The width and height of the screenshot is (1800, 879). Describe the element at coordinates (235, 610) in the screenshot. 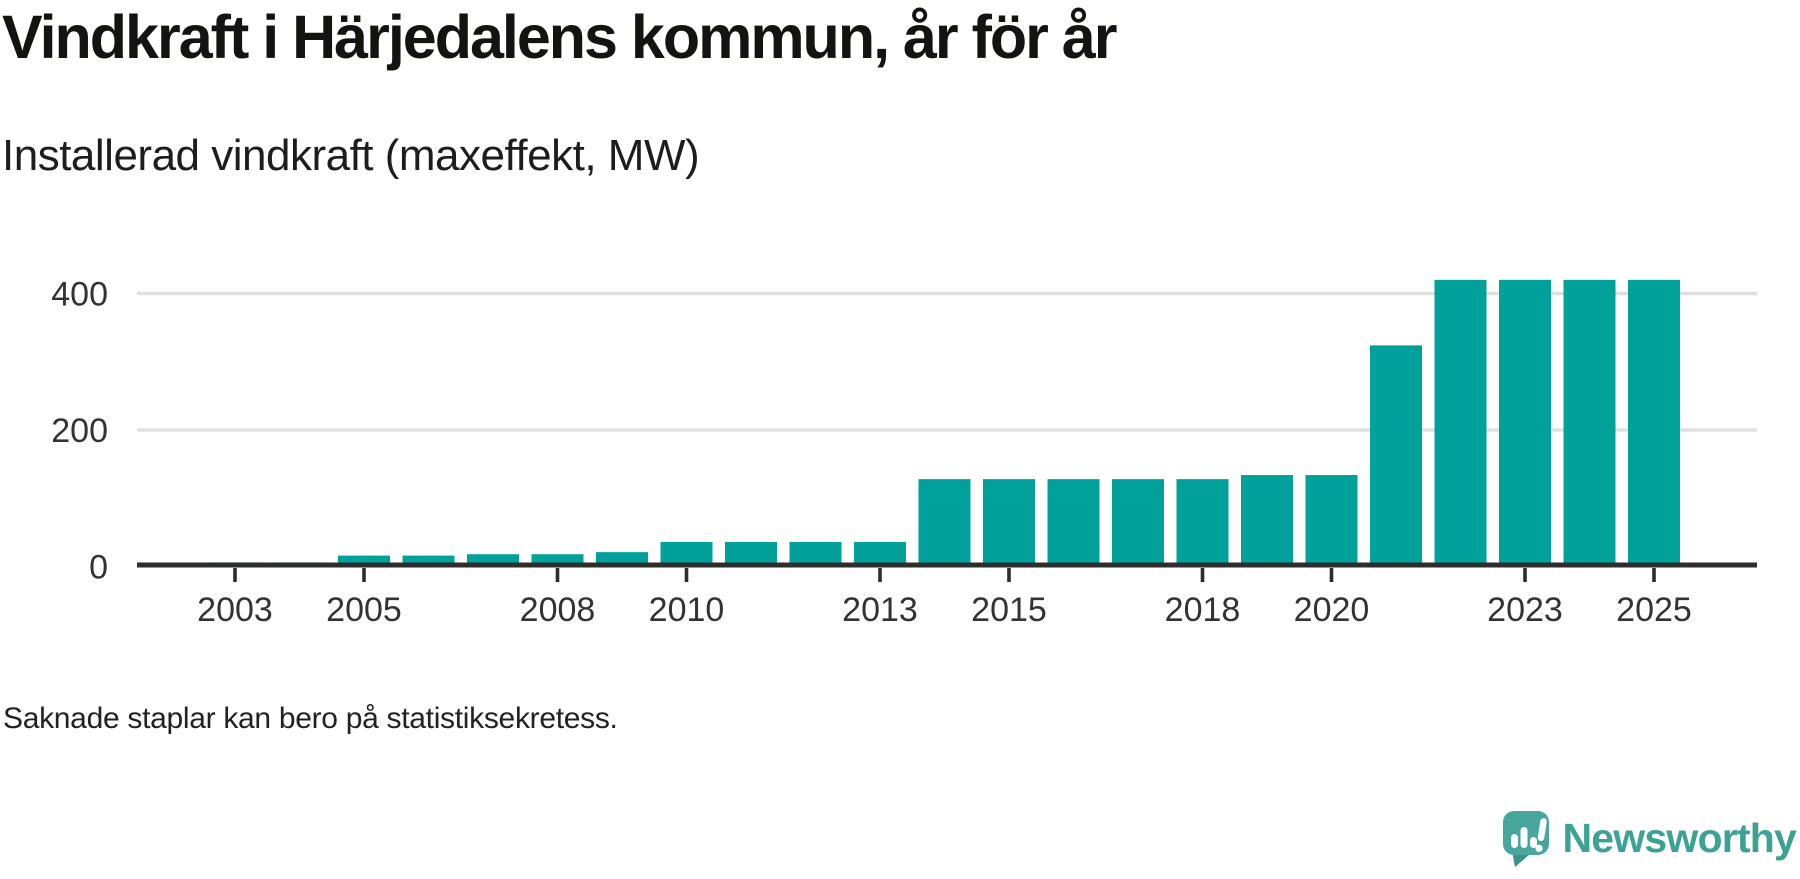

I see `x-tick-label-2003: 2003` at that location.